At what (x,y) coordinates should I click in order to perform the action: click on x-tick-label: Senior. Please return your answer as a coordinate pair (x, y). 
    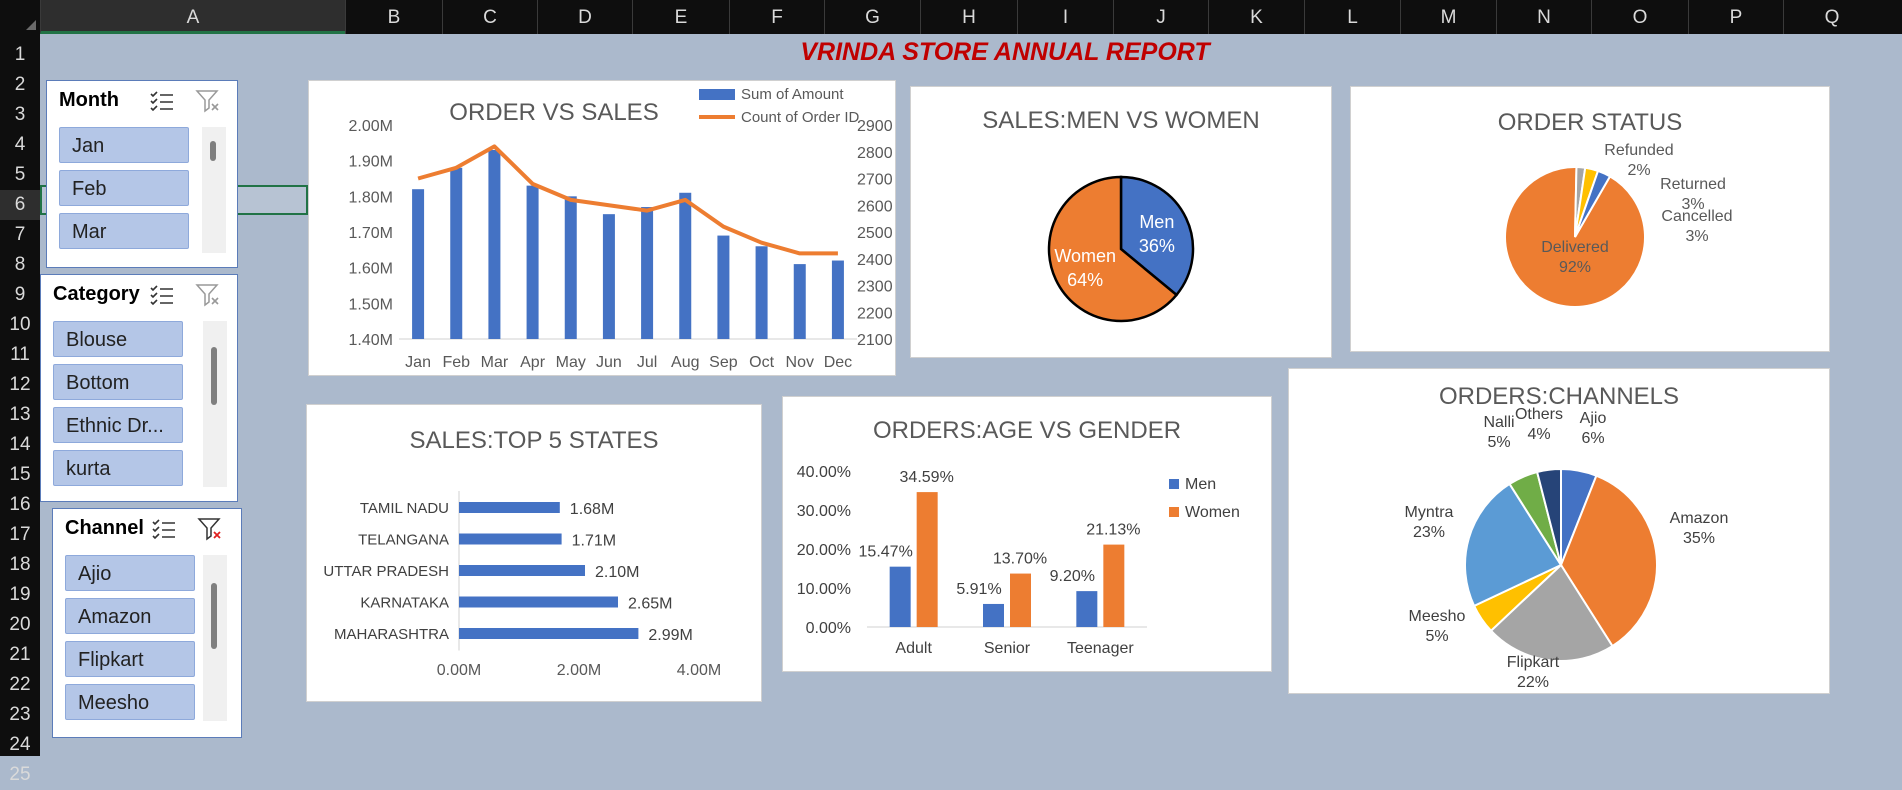
    Looking at the image, I should click on (1007, 648).